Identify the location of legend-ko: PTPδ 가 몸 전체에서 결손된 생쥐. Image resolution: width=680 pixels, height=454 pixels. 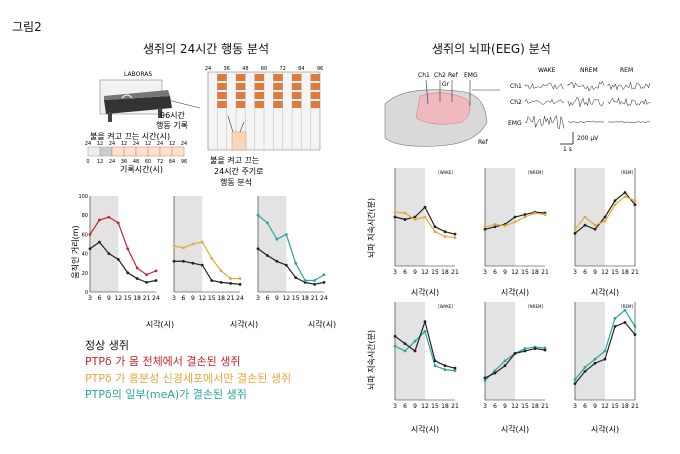
(163, 361).